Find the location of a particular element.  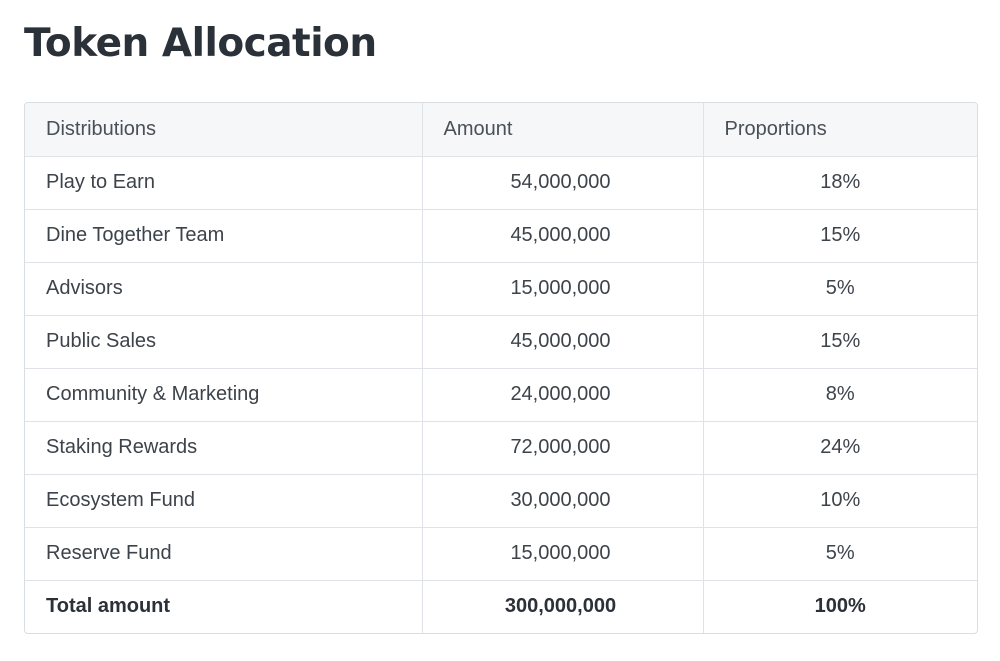

distribution-name: Public Sales is located at coordinates (224, 342).